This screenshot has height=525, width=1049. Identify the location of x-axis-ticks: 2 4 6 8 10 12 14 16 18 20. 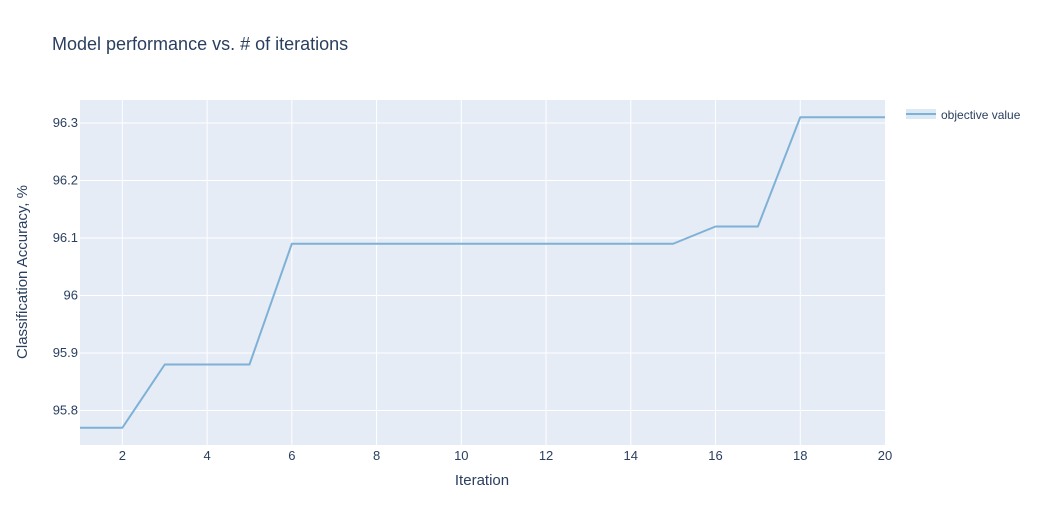
(505, 455).